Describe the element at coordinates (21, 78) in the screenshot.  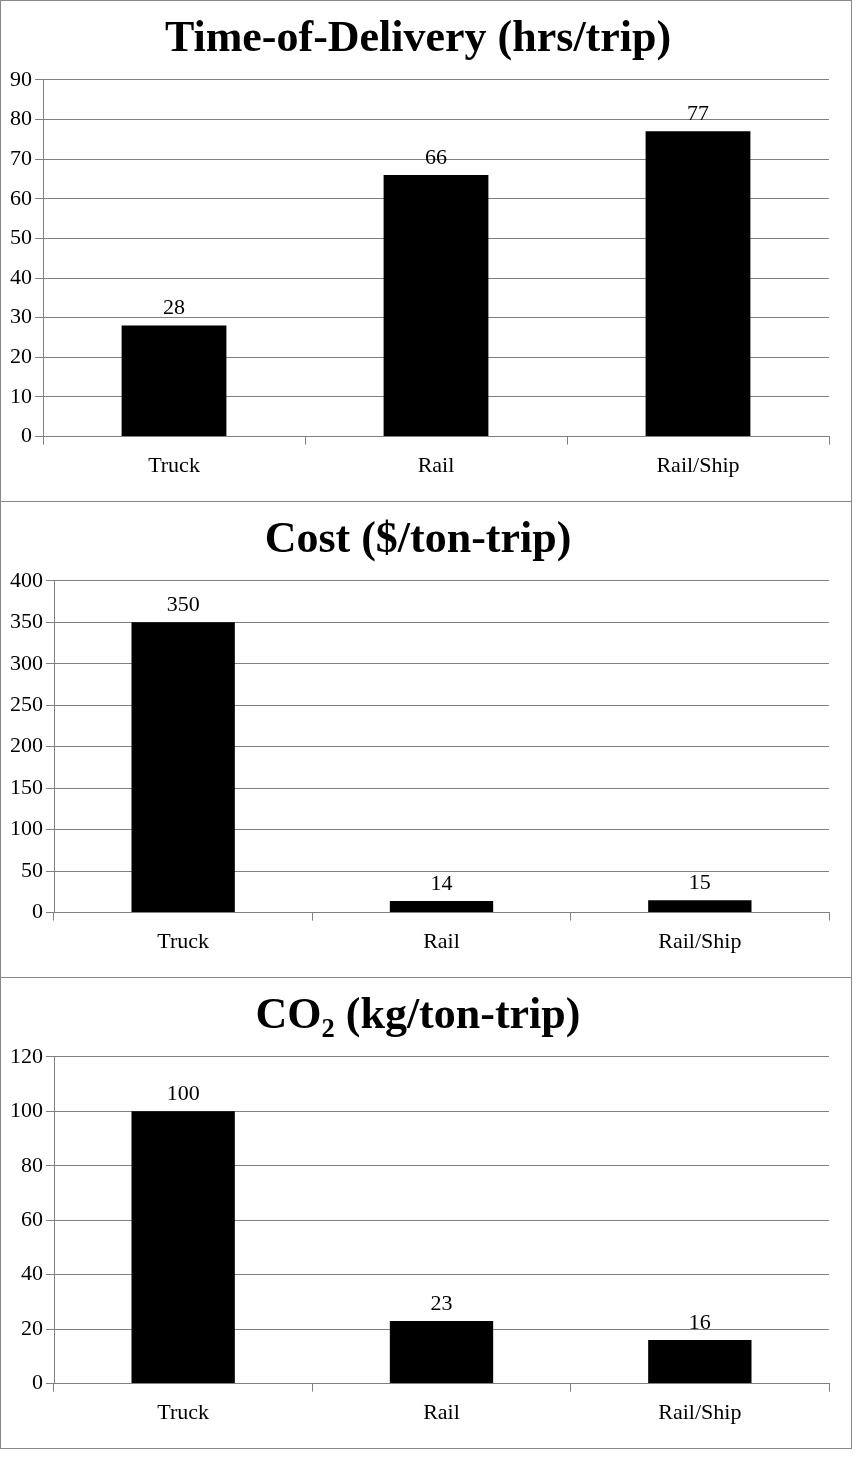
I see `y-tick-label: 90` at that location.